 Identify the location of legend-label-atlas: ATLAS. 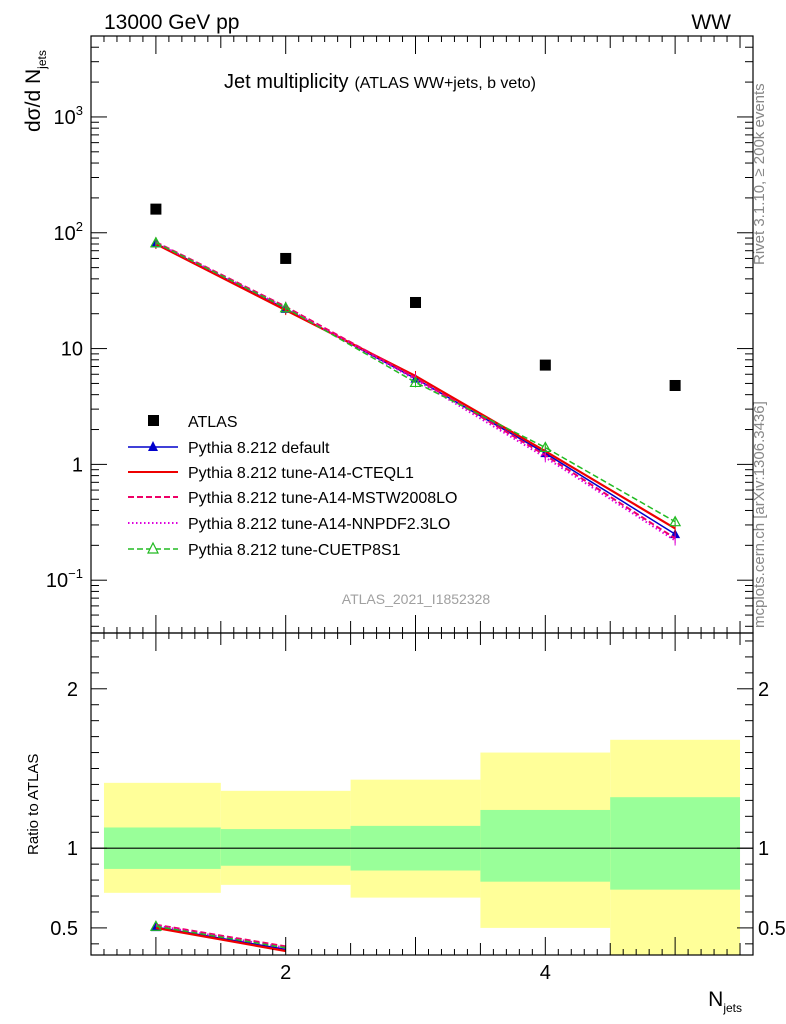
(213, 422).